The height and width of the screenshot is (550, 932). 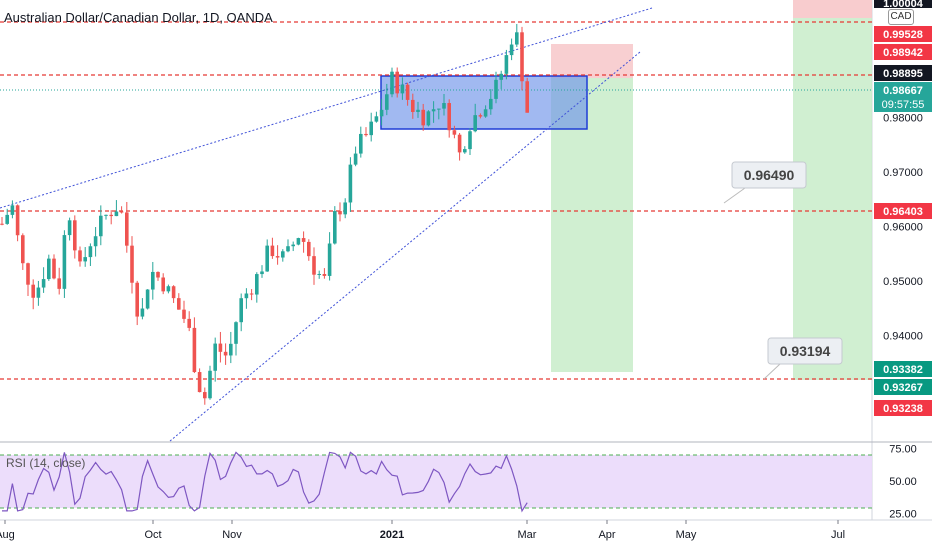 What do you see at coordinates (838, 535) in the screenshot?
I see `time-axis-tick: Jul` at bounding box center [838, 535].